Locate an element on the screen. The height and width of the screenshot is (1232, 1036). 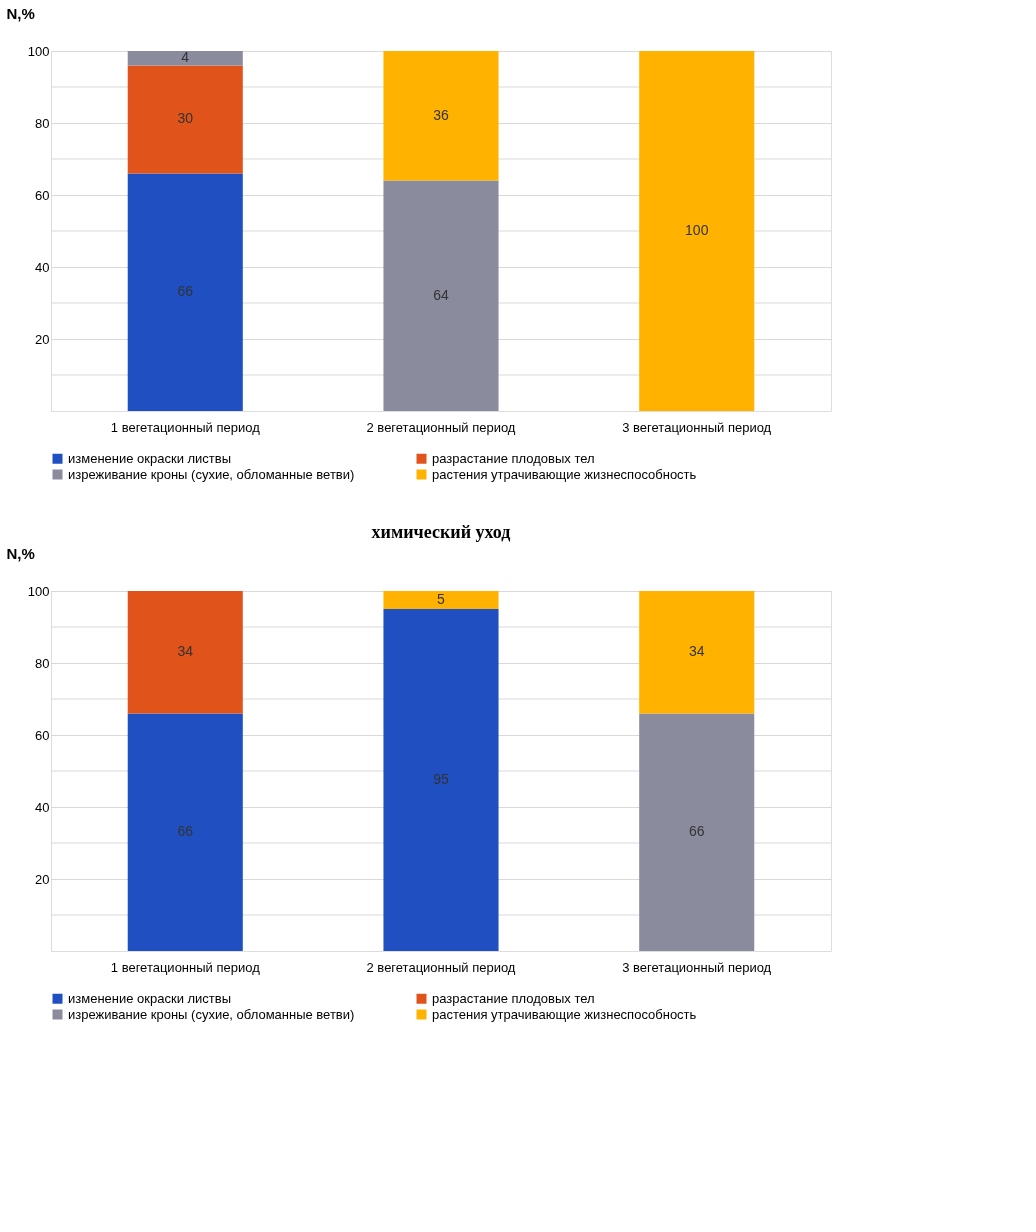
data-label: 4 is located at coordinates (185, 57).